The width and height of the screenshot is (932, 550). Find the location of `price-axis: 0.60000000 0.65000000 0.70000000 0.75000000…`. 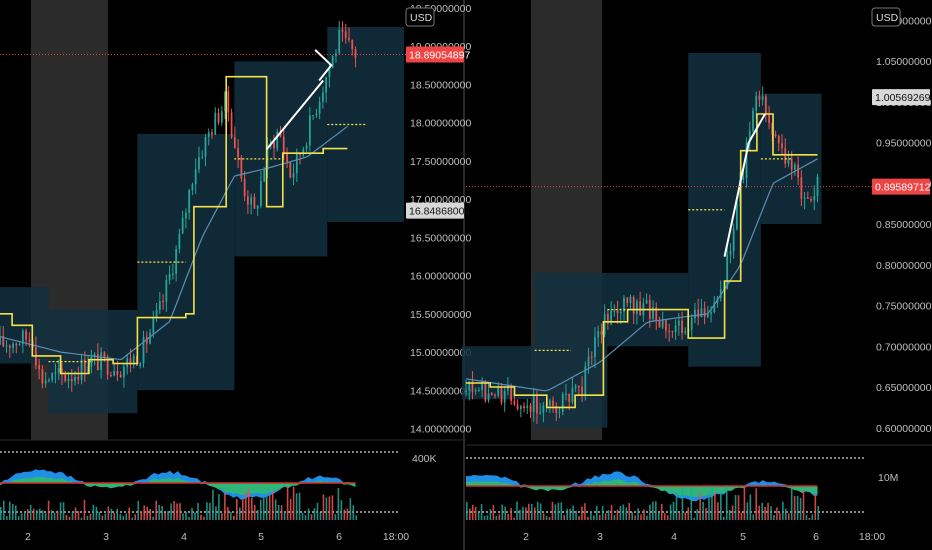

price-axis: 0.60000000 0.65000000 0.70000000 0.75000000… is located at coordinates (901, 221).